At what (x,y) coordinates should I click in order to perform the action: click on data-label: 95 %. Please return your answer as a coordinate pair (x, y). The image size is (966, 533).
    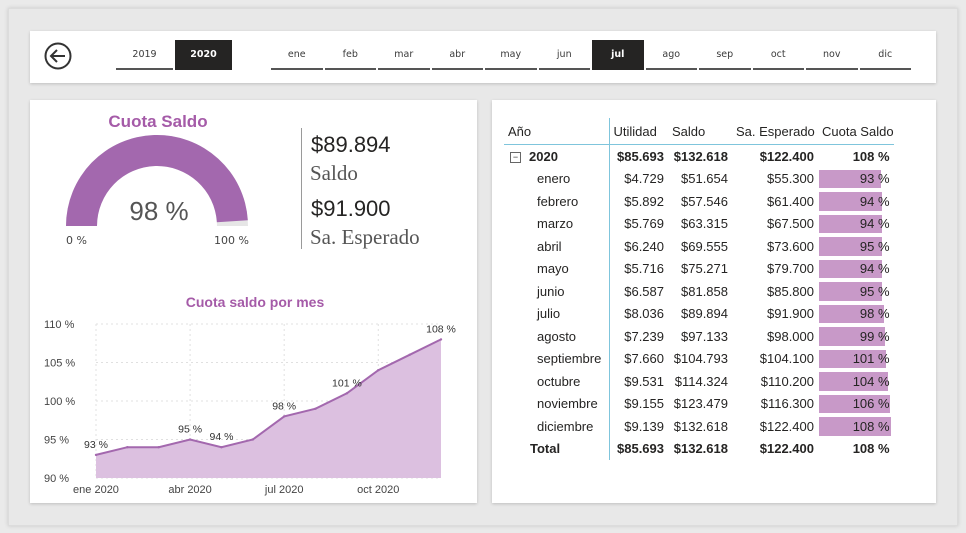
    Looking at the image, I should click on (190, 430).